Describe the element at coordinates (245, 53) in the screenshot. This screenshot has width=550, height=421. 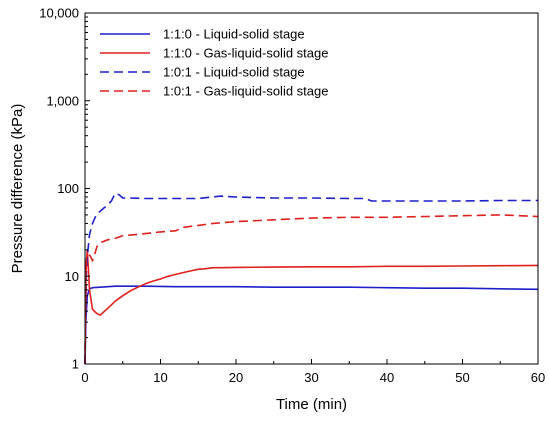
I see `legend-label: 1:1:0 - Gas-liquid-solid stage` at that location.